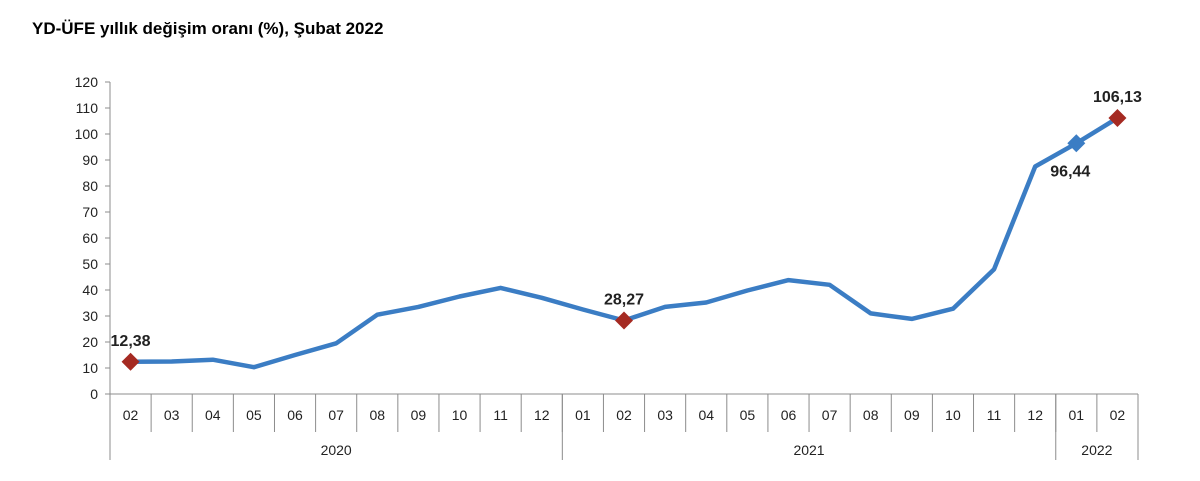  I want to click on data-label: 12,38, so click(131, 341).